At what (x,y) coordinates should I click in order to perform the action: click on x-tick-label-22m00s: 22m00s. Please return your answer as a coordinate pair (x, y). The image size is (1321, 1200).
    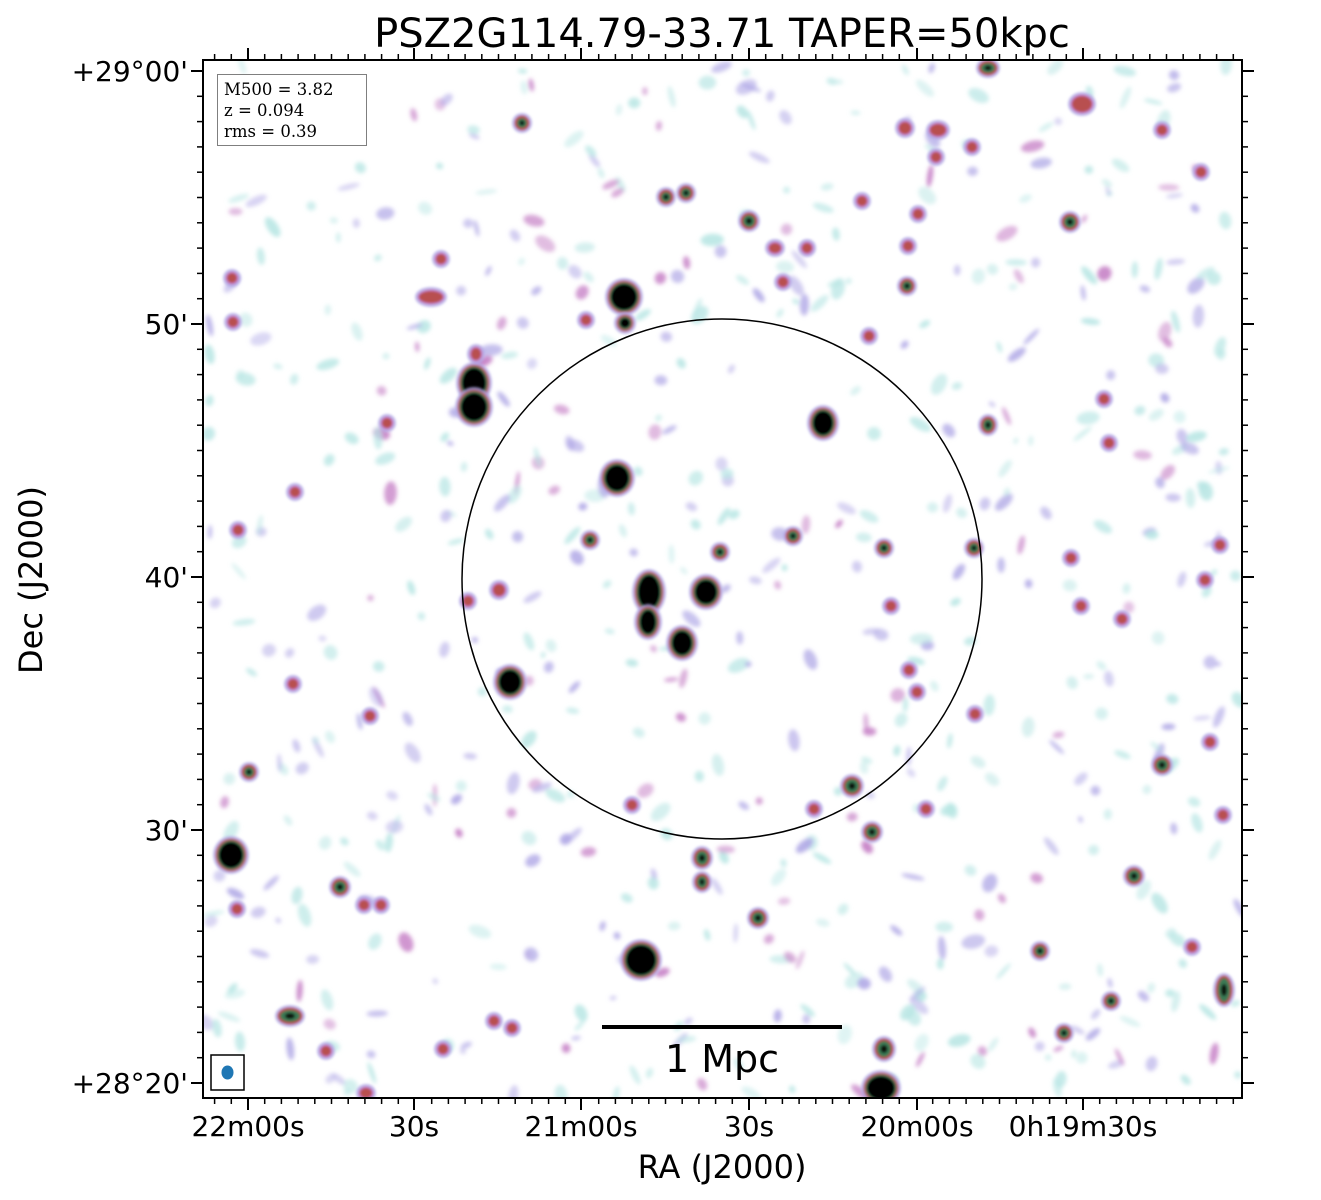
    Looking at the image, I should click on (247, 1126).